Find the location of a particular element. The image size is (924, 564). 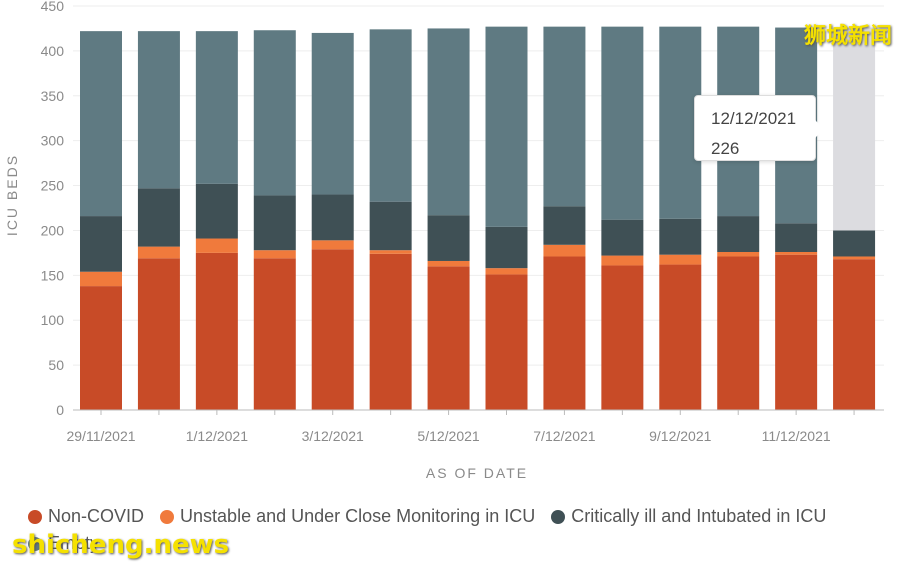

legend-swatch-empty is located at coordinates (35, 543).